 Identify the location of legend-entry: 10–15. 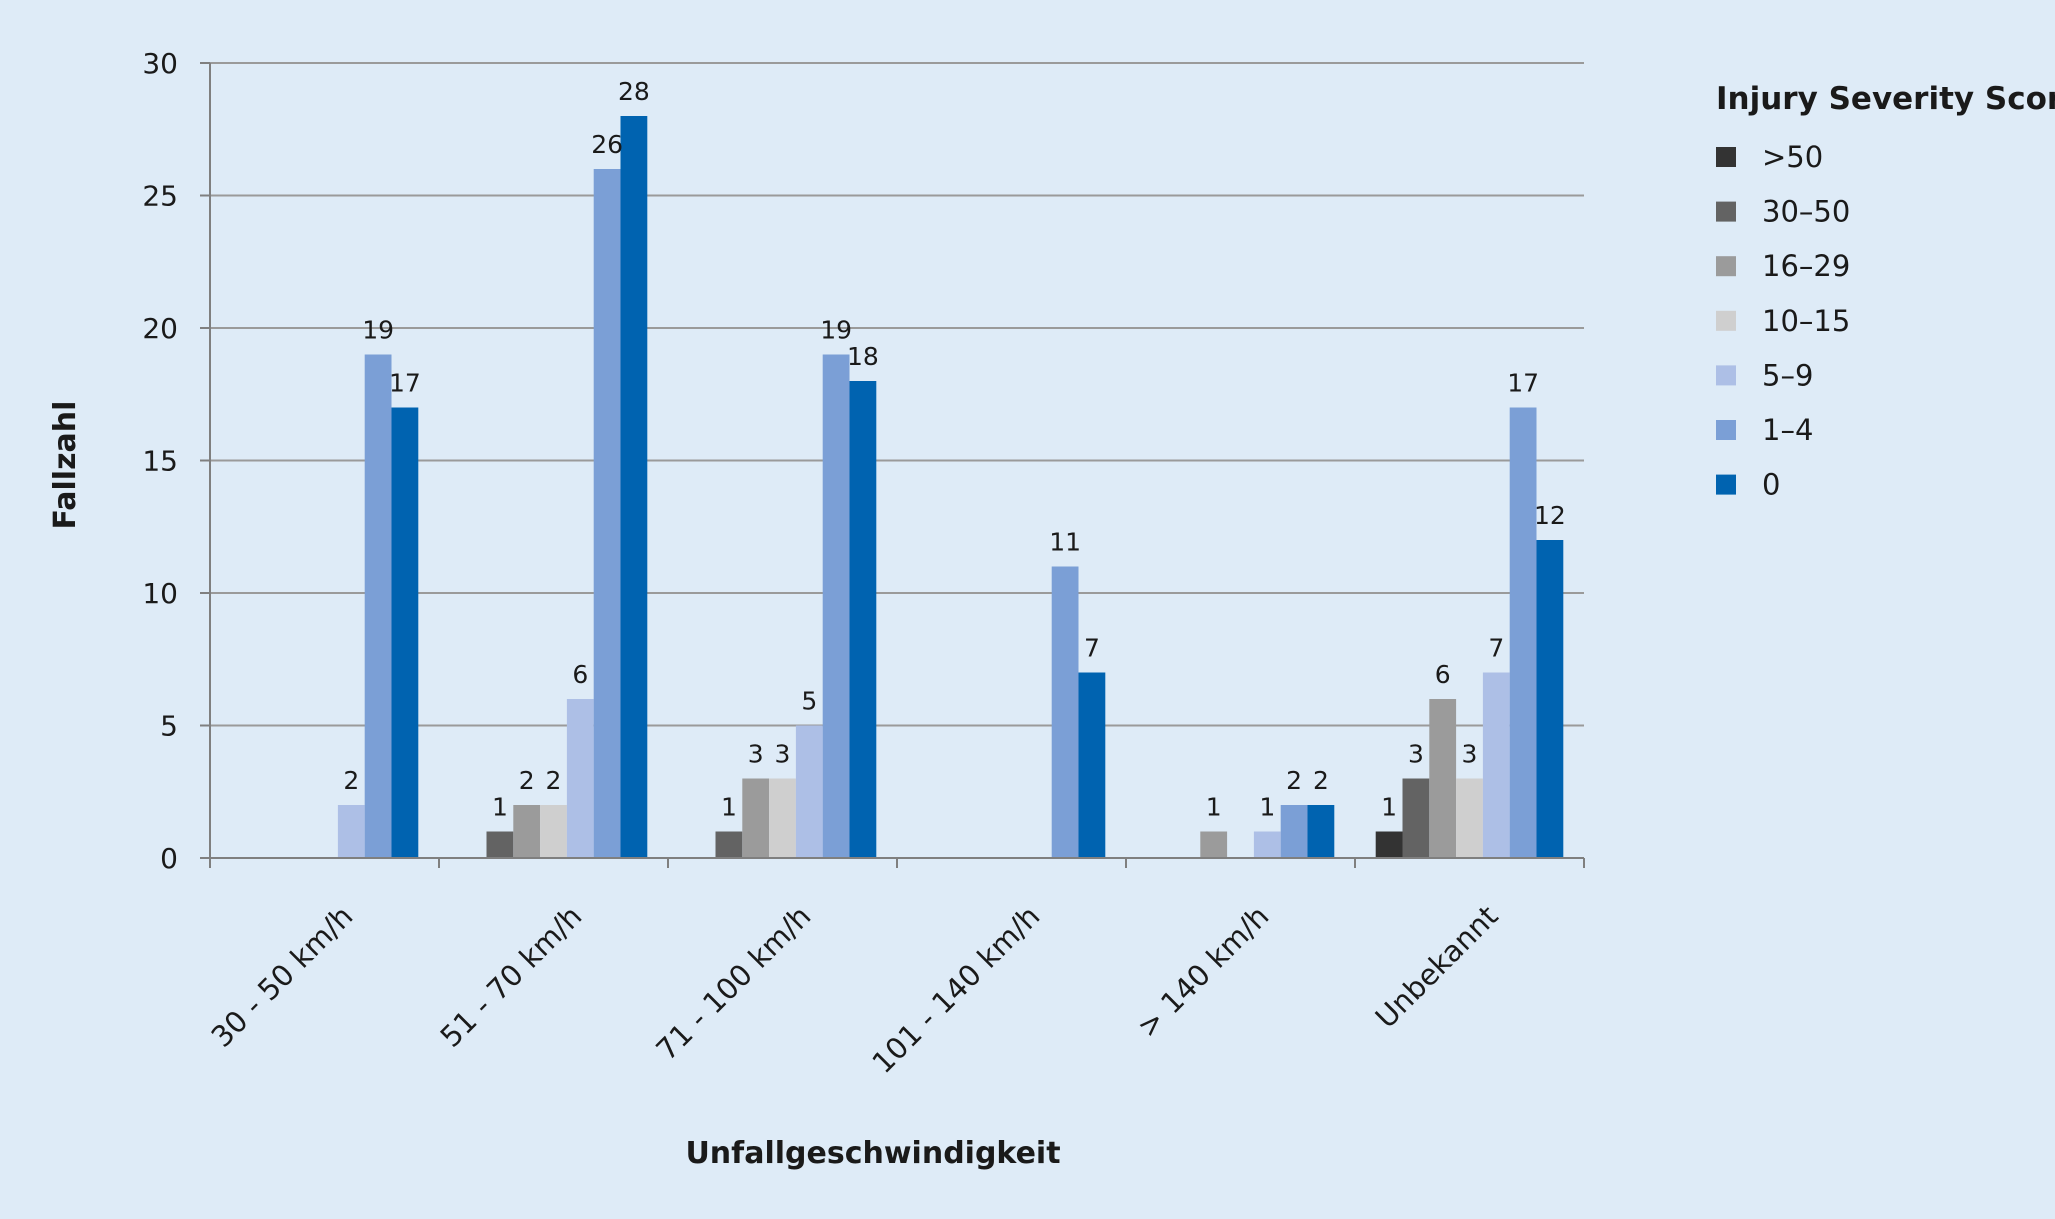
(1806, 321).